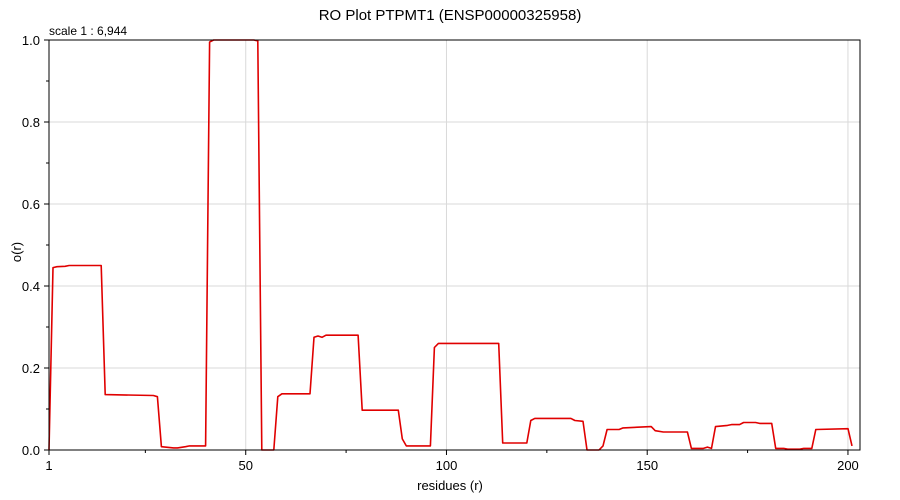 This screenshot has height=500, width=900. What do you see at coordinates (450, 15) in the screenshot?
I see `chart-title: RO Plot PTPMT1 (ENSP00000325958)` at bounding box center [450, 15].